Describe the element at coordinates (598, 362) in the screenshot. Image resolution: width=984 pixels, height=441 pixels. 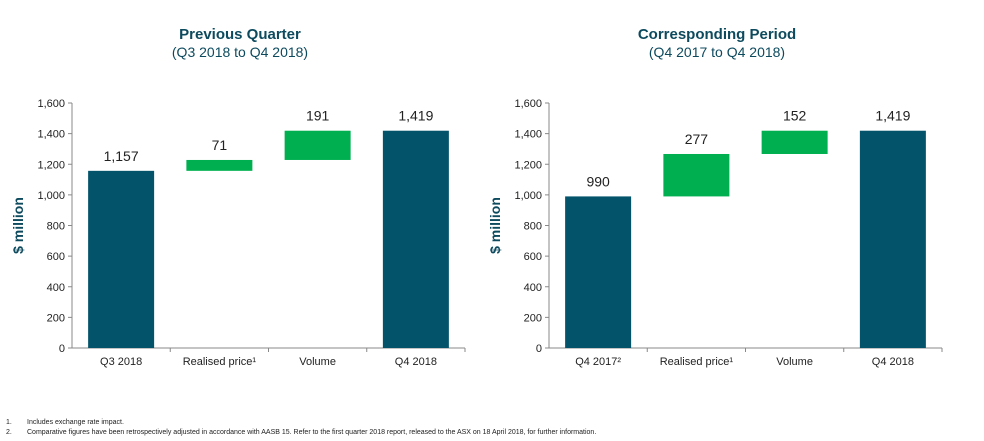
I see `x-tick-label: Q4 2017²` at that location.